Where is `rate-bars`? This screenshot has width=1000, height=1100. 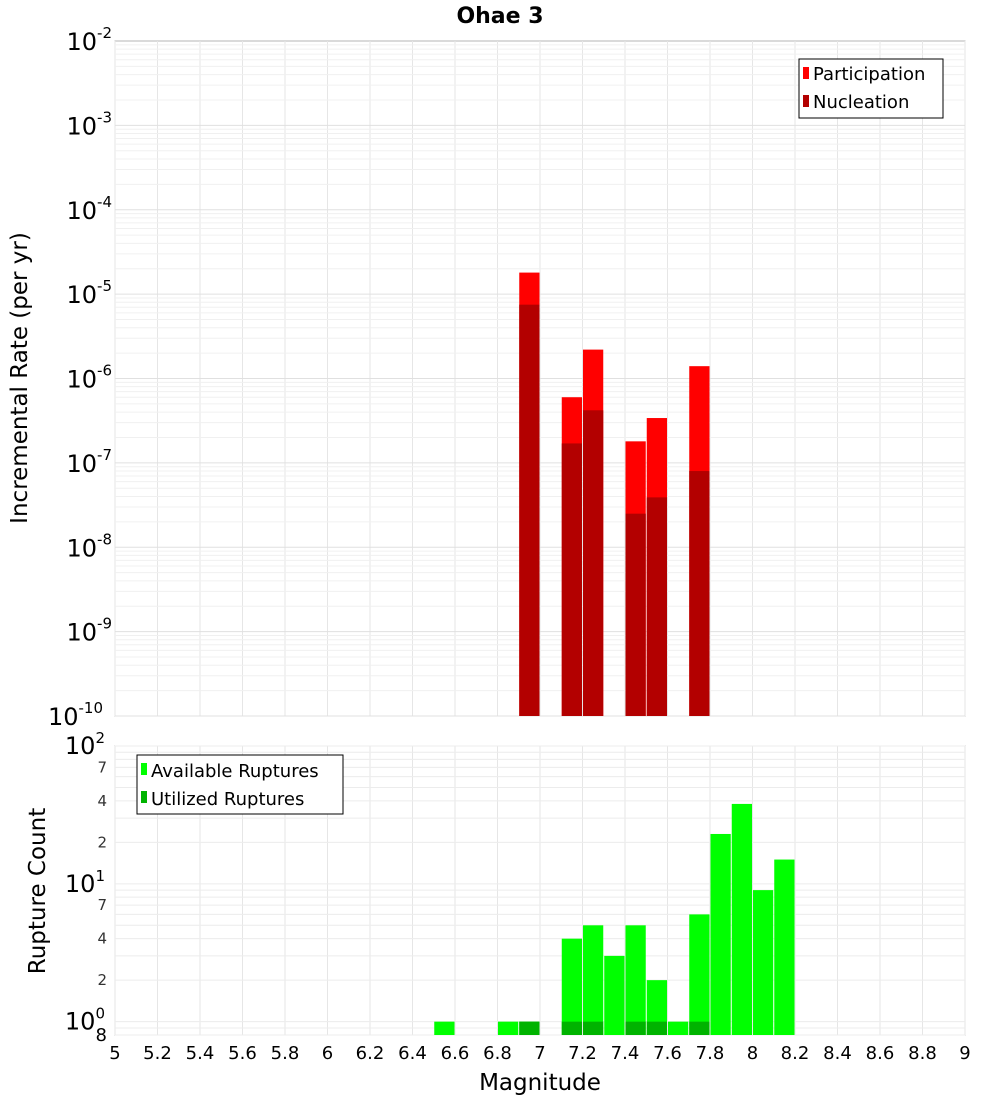 rate-bars is located at coordinates (614, 494).